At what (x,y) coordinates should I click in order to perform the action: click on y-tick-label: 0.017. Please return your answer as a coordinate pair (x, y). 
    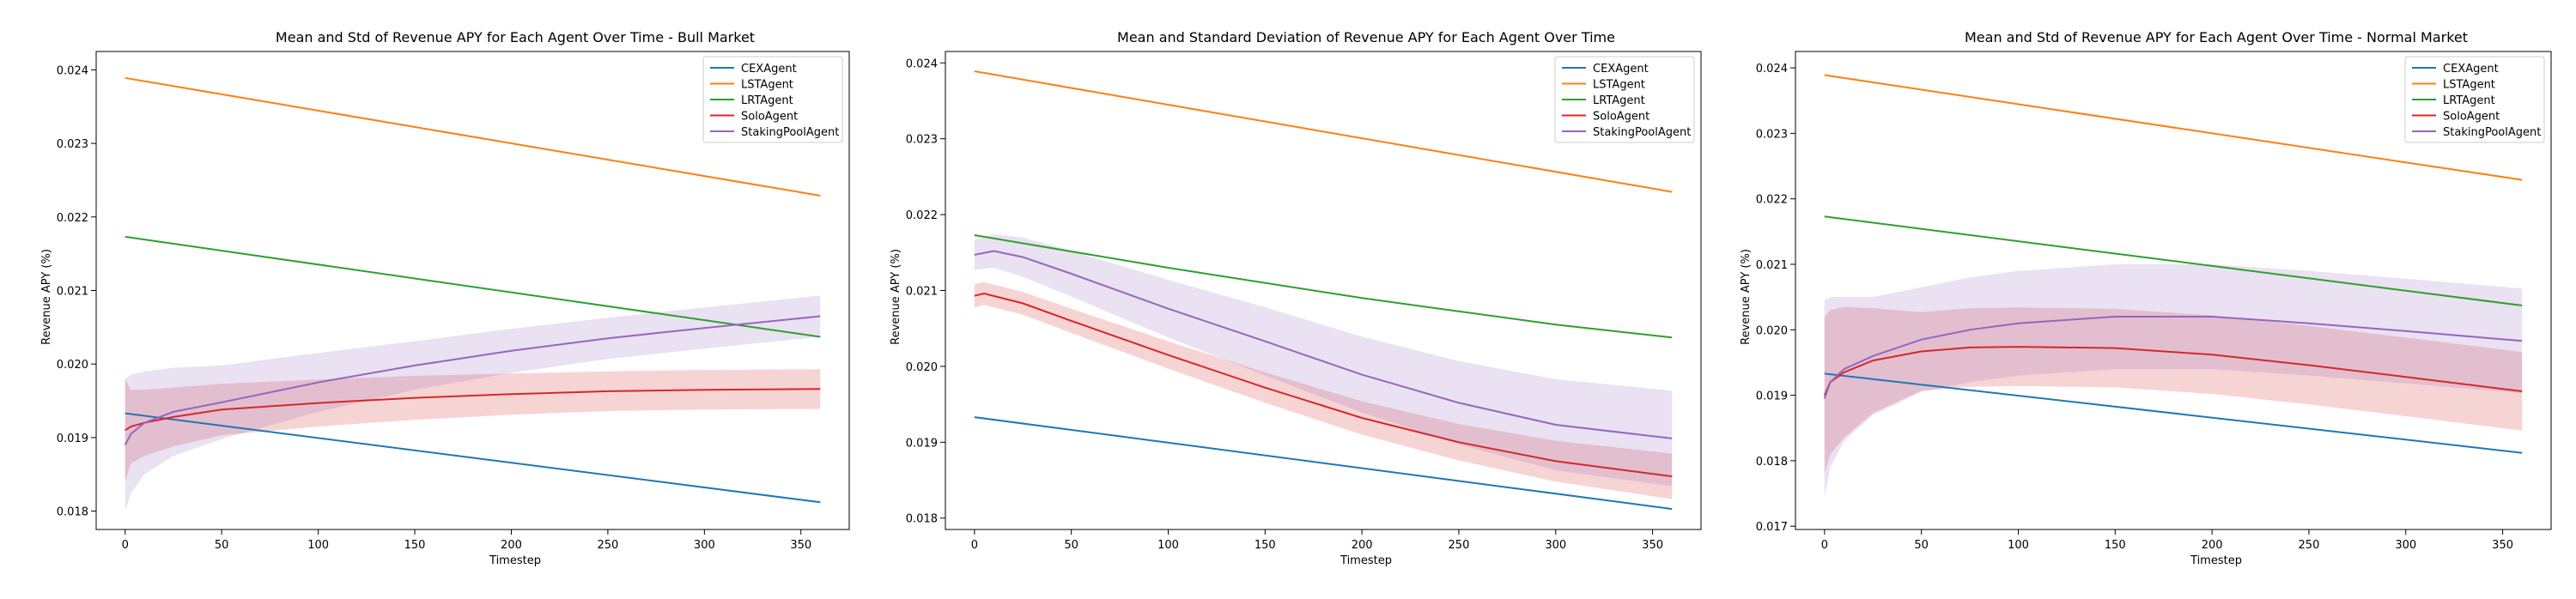
    Looking at the image, I should click on (1772, 527).